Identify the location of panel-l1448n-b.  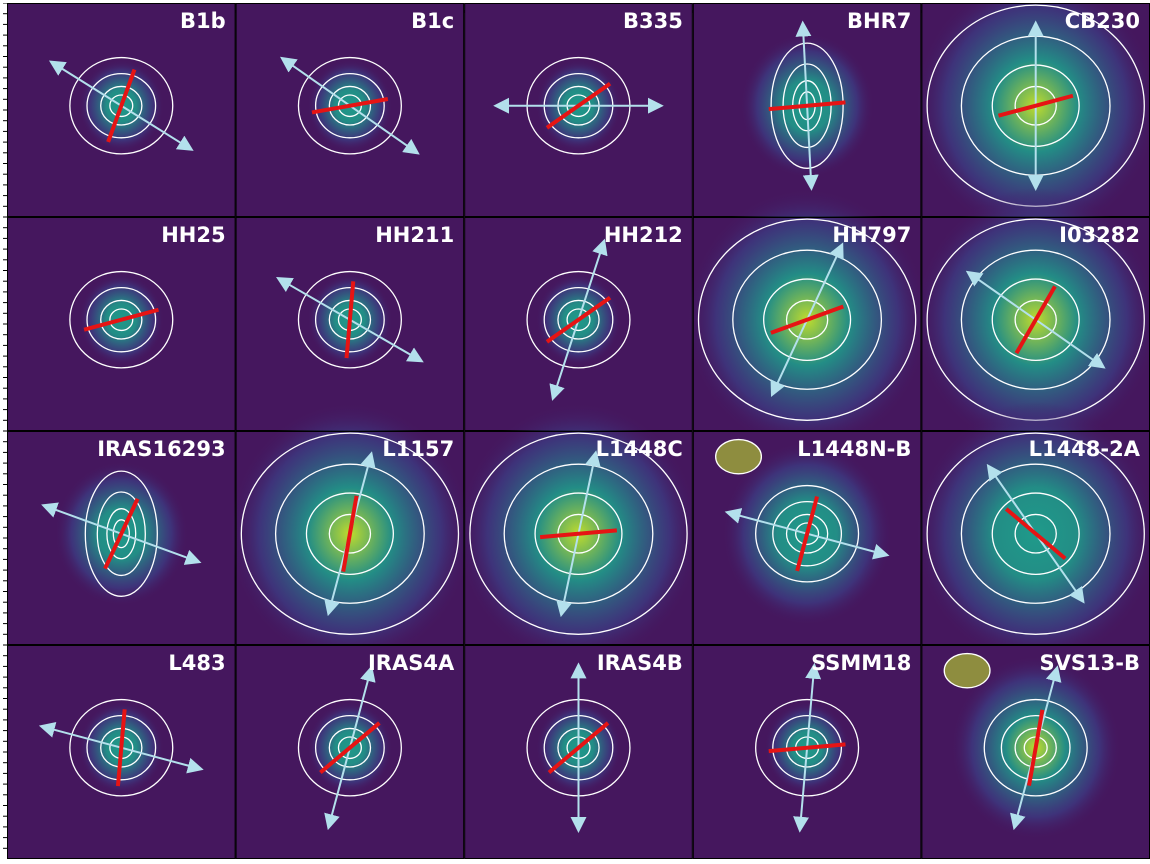
(807, 538).